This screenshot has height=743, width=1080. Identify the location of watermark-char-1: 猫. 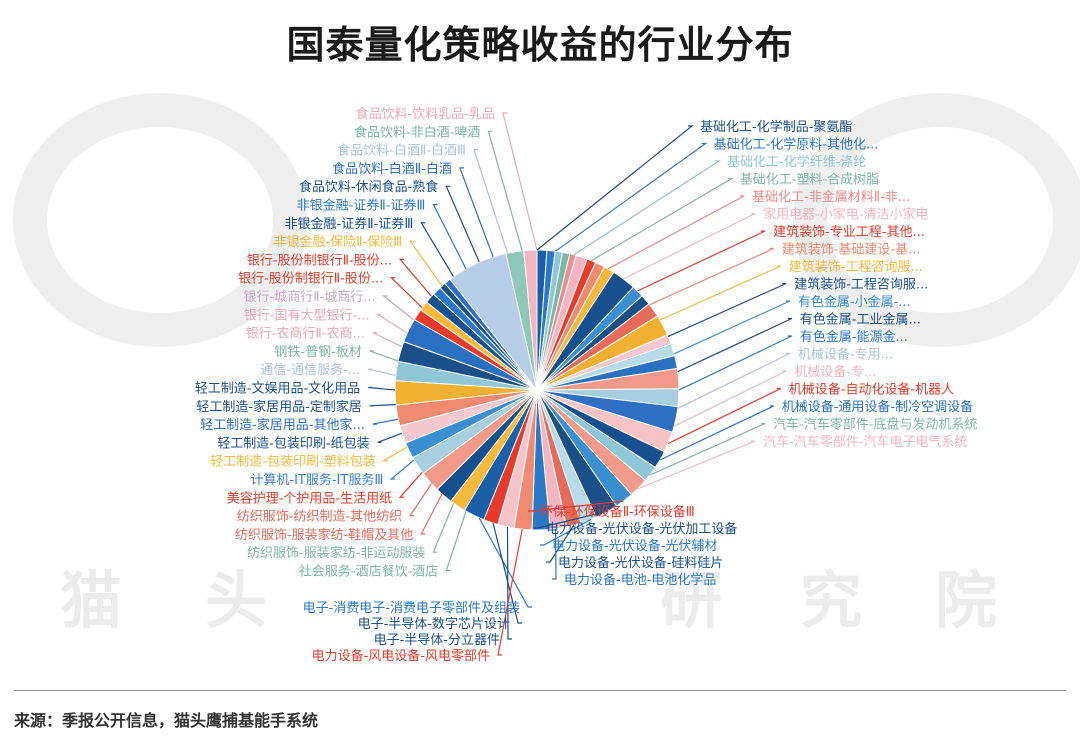
(93, 600).